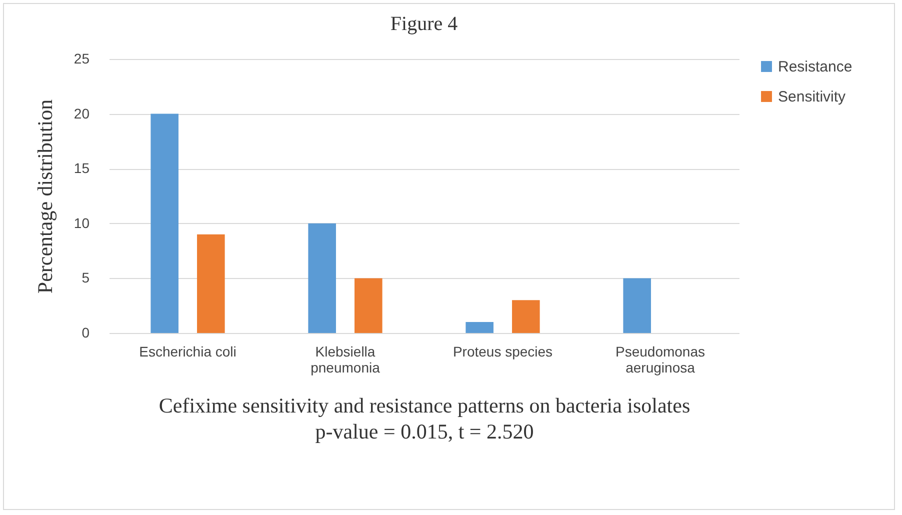 This screenshot has height=515, width=902. What do you see at coordinates (345, 360) in the screenshot?
I see `x-tick-label: Klebsiella pneumonia` at bounding box center [345, 360].